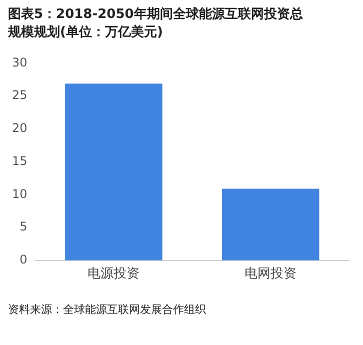 The height and width of the screenshot is (345, 363). Describe the element at coordinates (20, 193) in the screenshot. I see `y-tick-label: 10` at that location.